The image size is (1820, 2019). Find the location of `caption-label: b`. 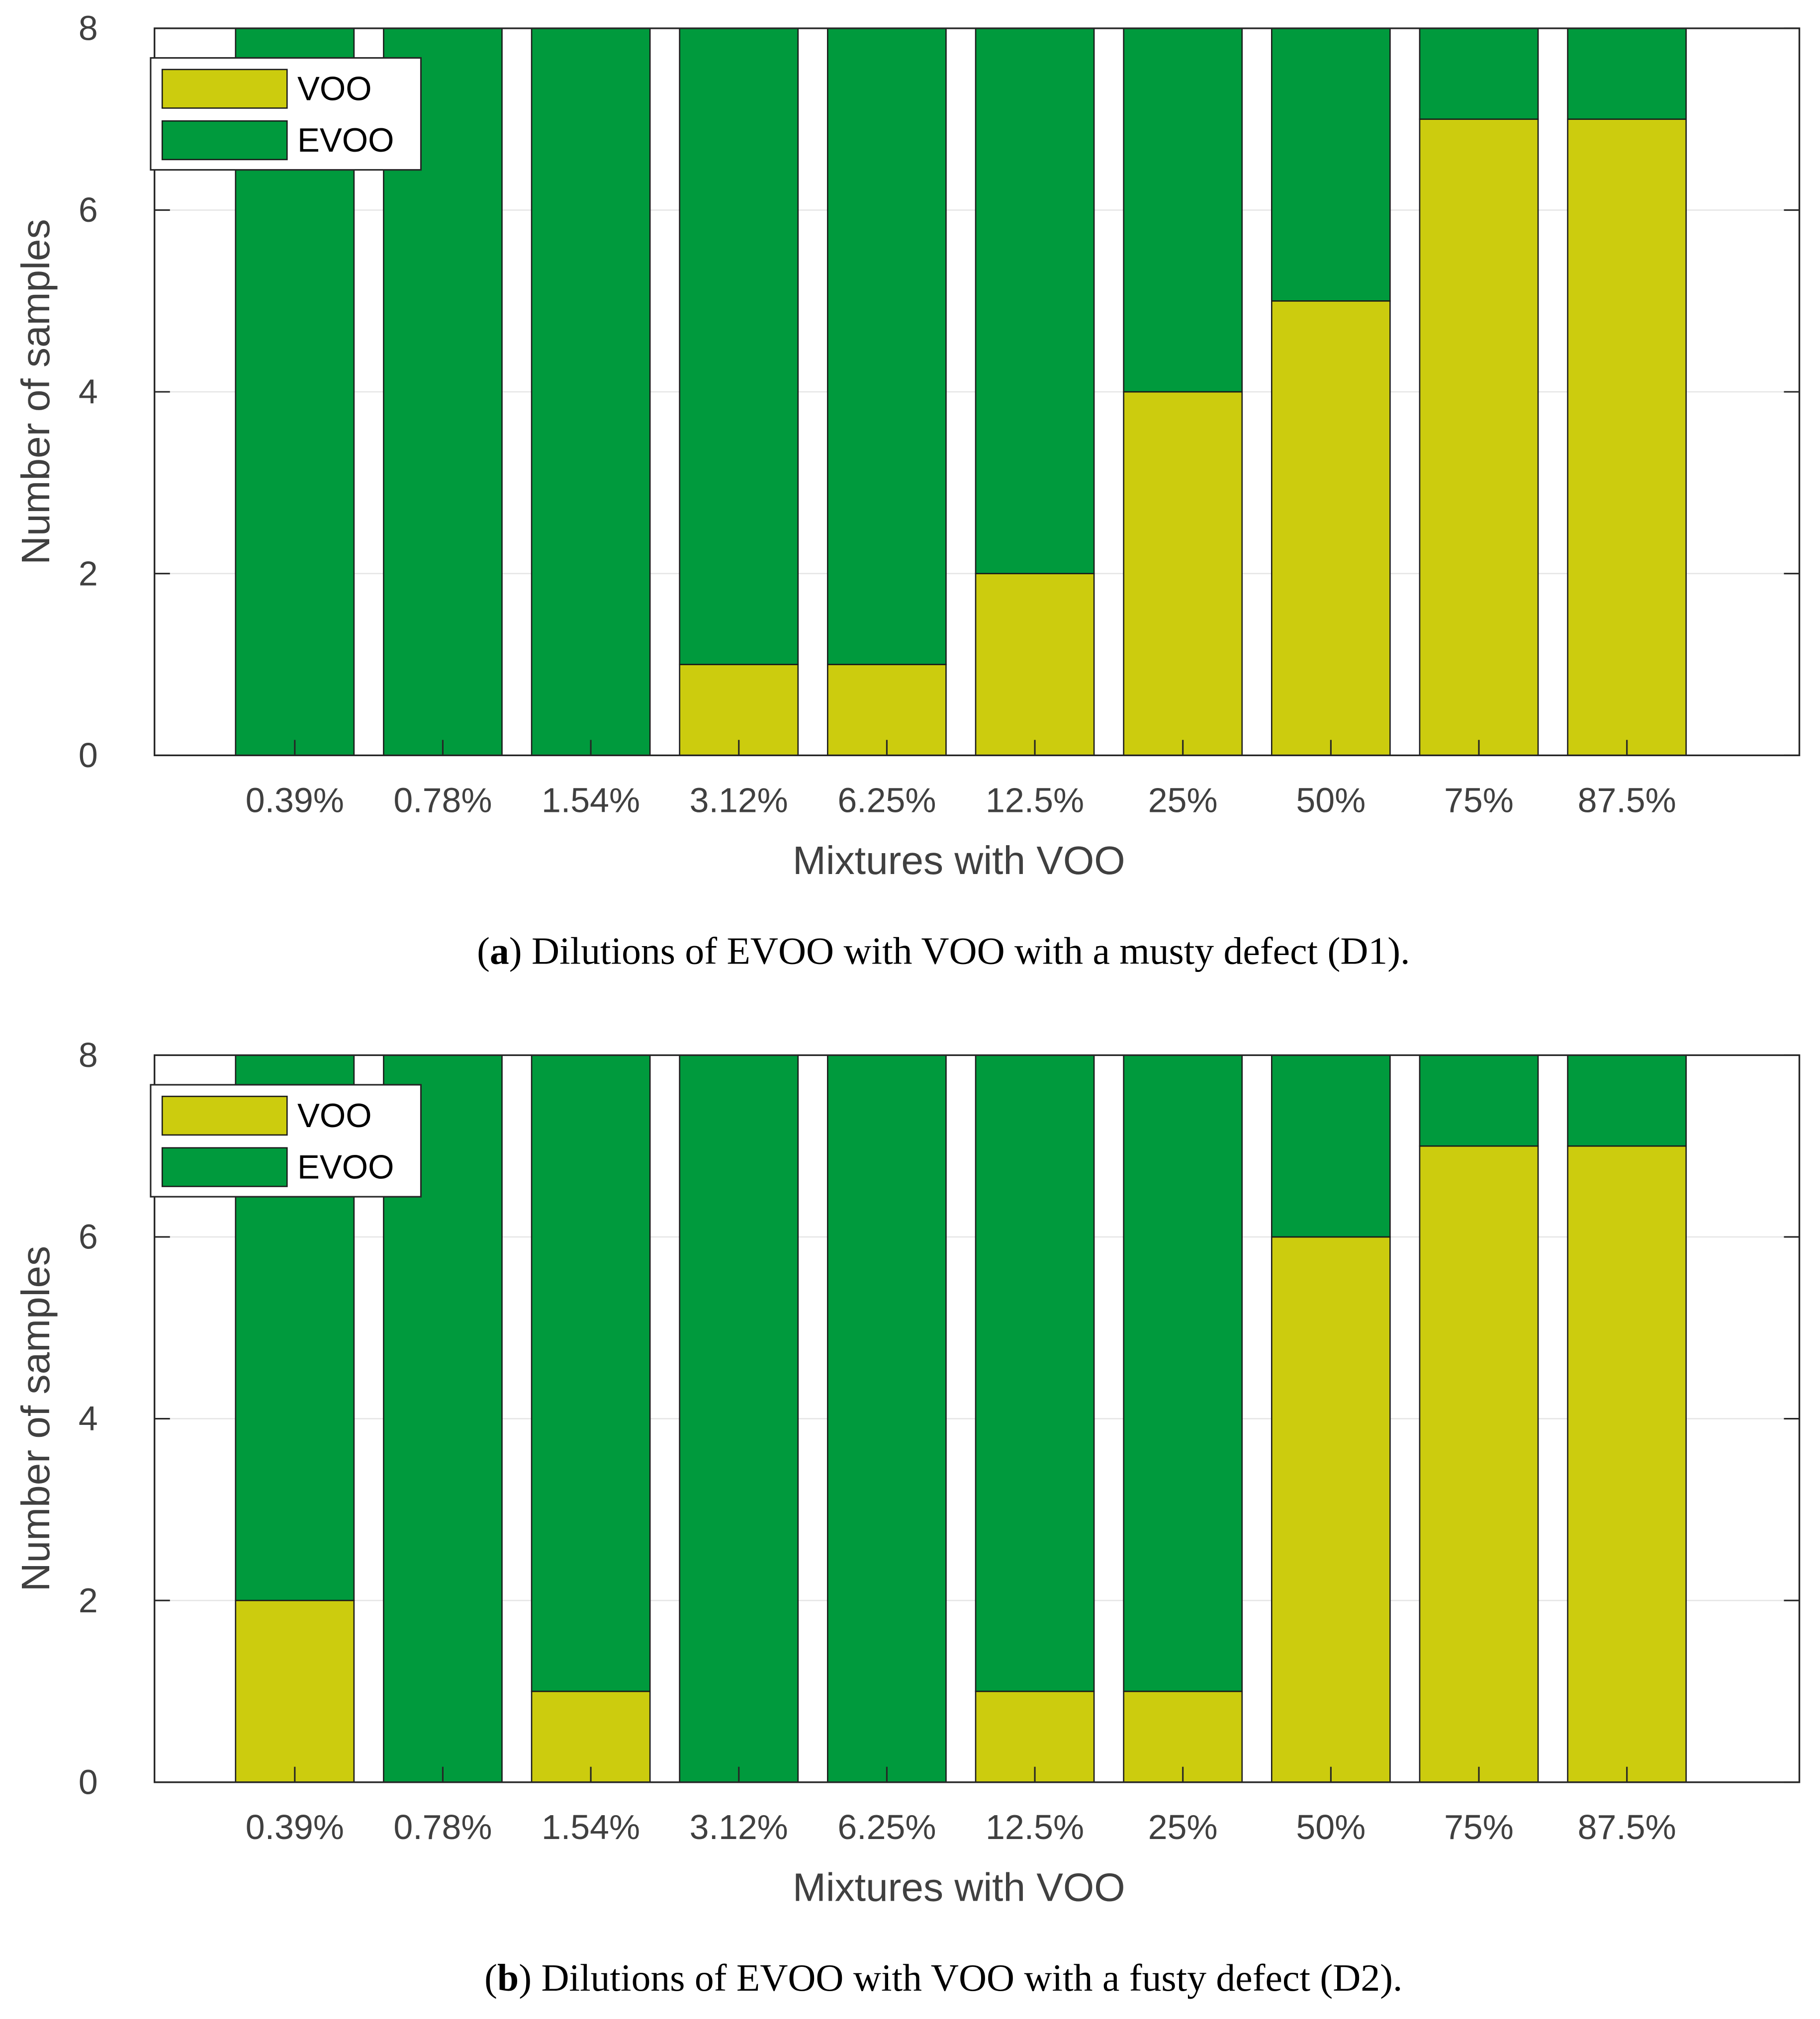

caption-label: b is located at coordinates (508, 1978).